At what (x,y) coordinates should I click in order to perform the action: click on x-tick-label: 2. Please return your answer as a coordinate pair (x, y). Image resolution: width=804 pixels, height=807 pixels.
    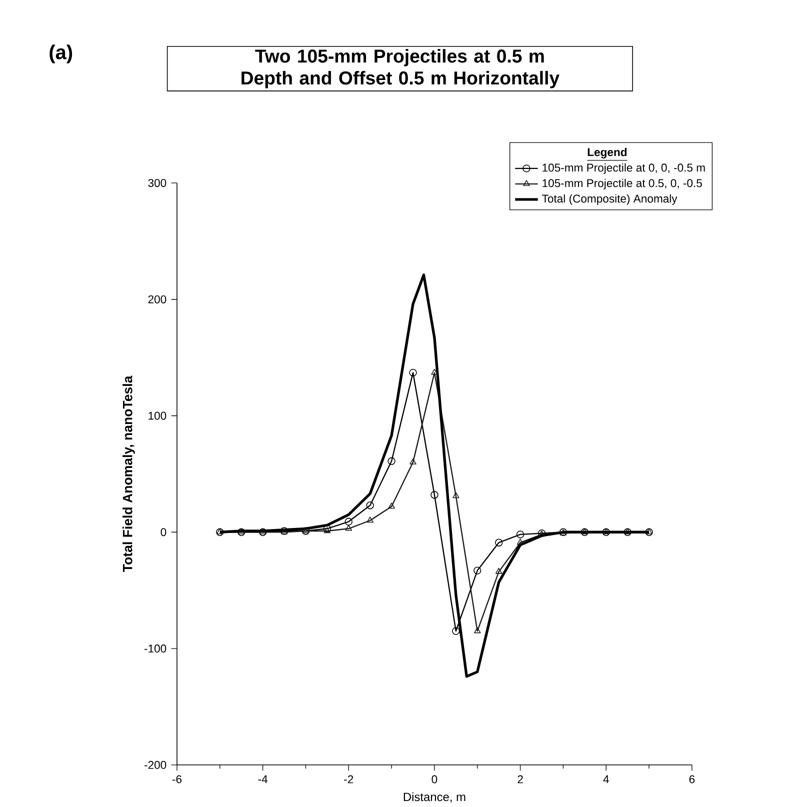
    Looking at the image, I should click on (520, 779).